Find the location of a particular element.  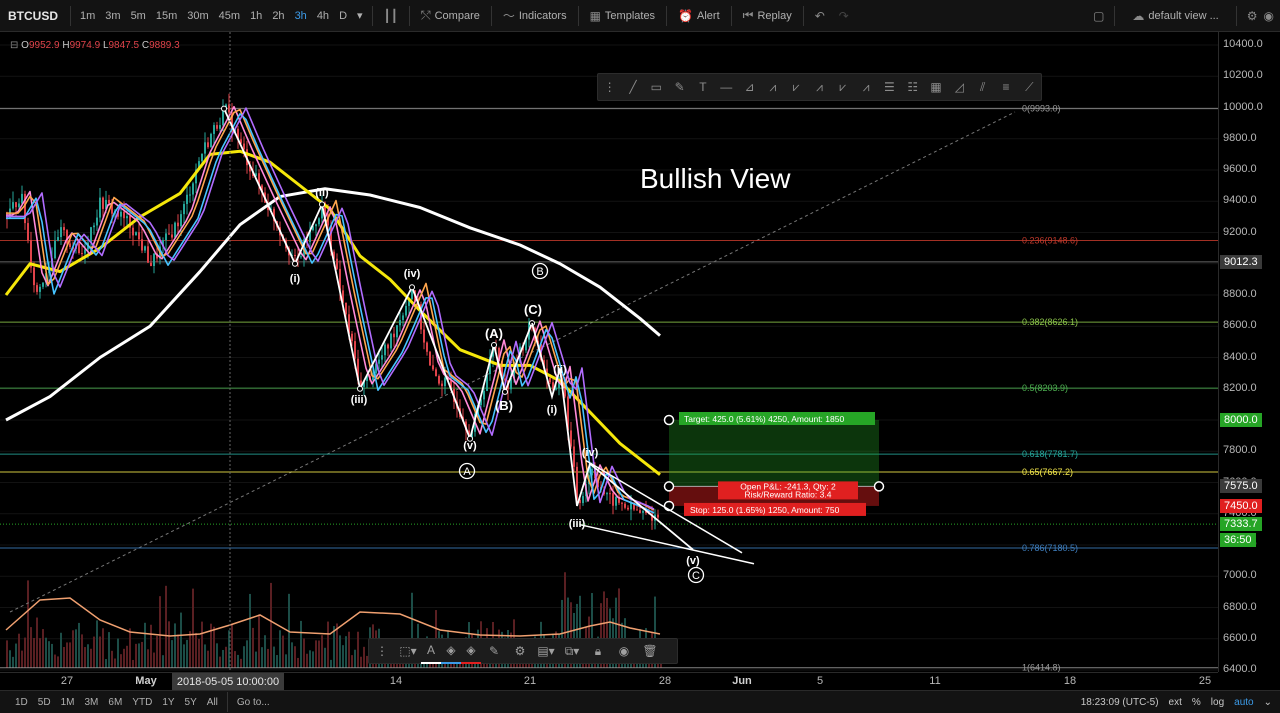

stop-label-box is located at coordinates (775, 509).